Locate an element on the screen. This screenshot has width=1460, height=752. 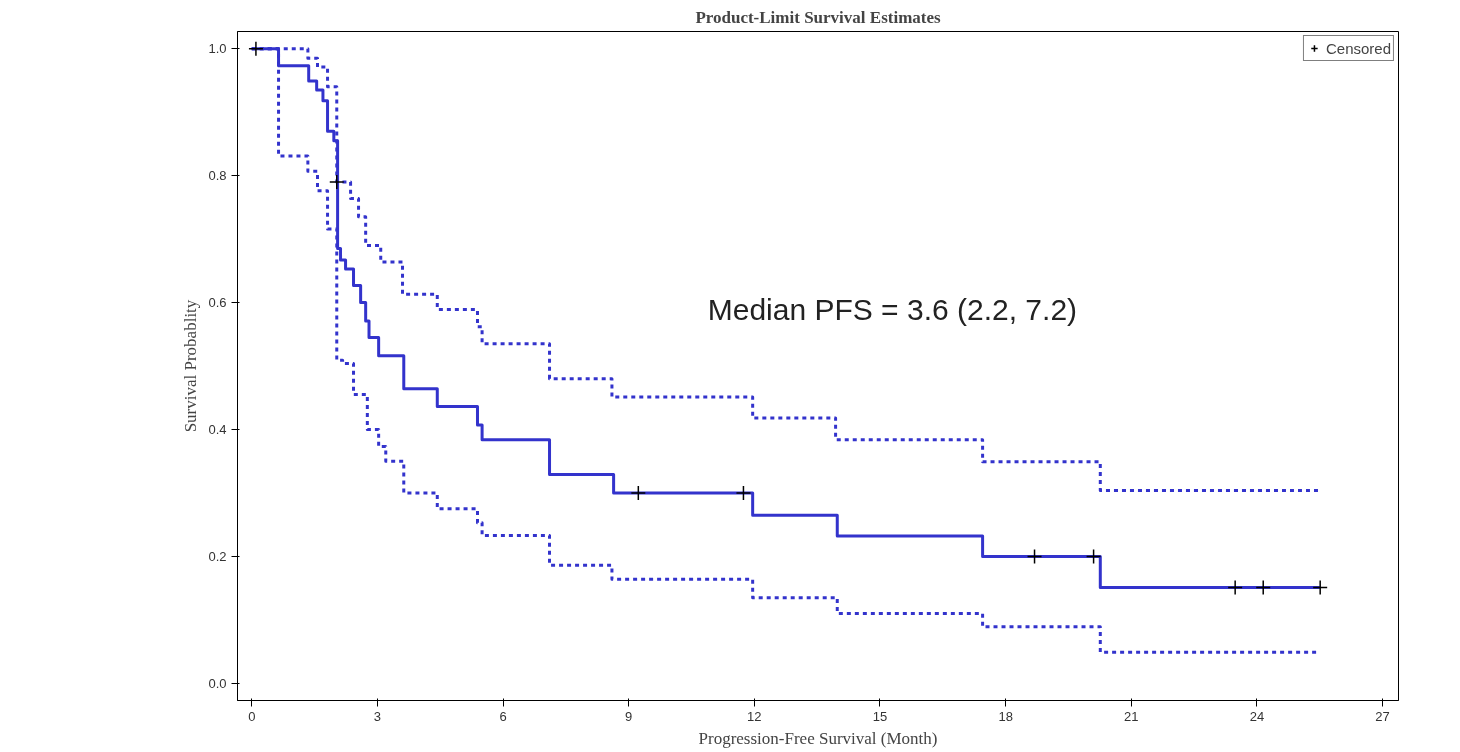
y-tick-label: 0.2 is located at coordinates (217, 556).